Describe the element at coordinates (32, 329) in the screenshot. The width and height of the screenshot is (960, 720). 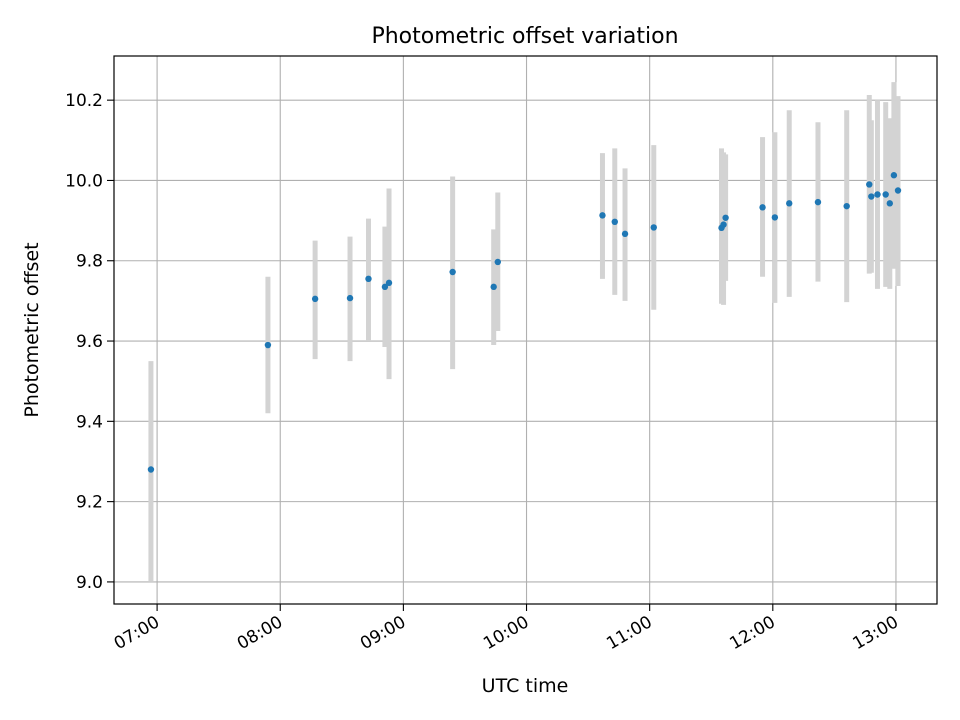
I see `y-axis-label: Photometric offset` at that location.